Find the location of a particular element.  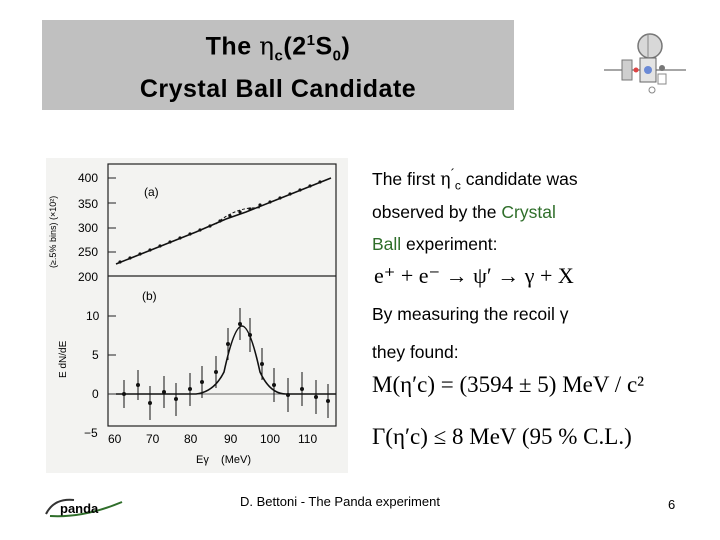

body-line2: observed by the Crystal is located at coordinates (464, 212).